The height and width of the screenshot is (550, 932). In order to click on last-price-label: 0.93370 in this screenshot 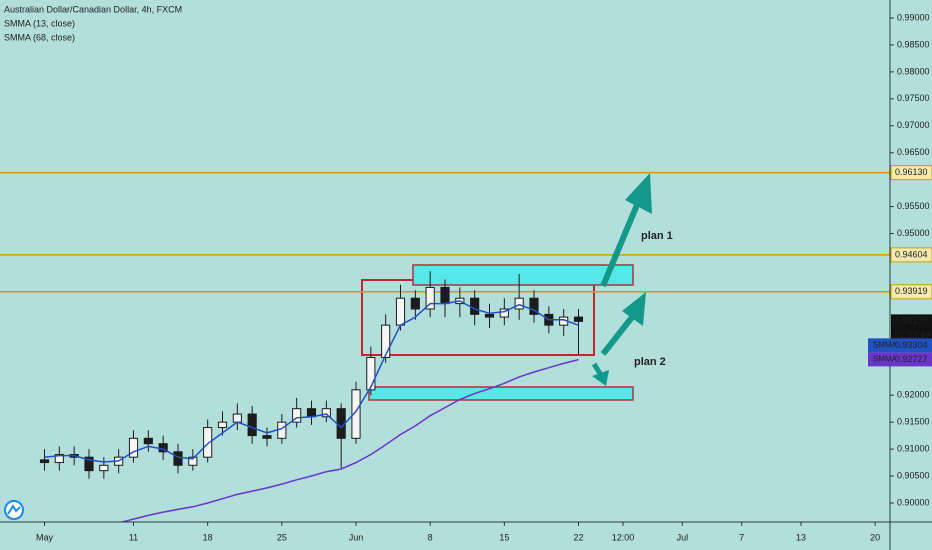, I will do `click(911, 321)`.